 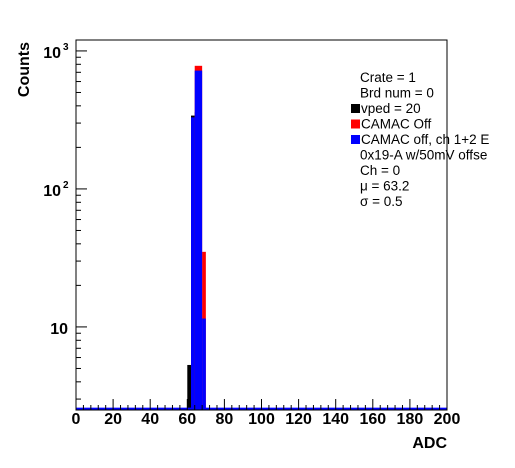 What do you see at coordinates (384, 186) in the screenshot?
I see `stats-entry: μ = 63.2` at bounding box center [384, 186].